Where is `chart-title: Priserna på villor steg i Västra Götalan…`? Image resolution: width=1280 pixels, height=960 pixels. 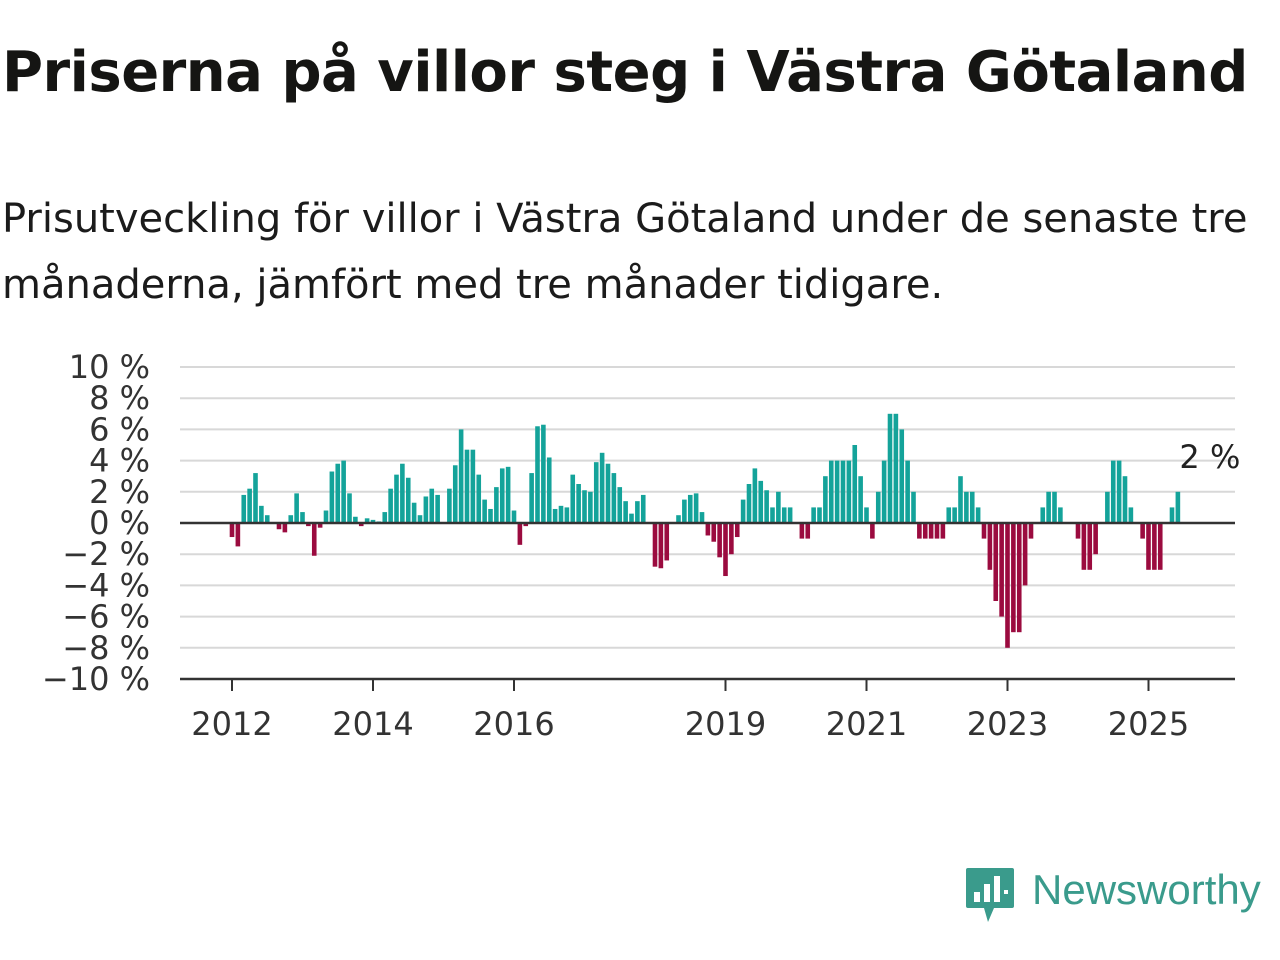 chart-title: Priserna på villor steg i Västra Götalan… is located at coordinates (625, 72).